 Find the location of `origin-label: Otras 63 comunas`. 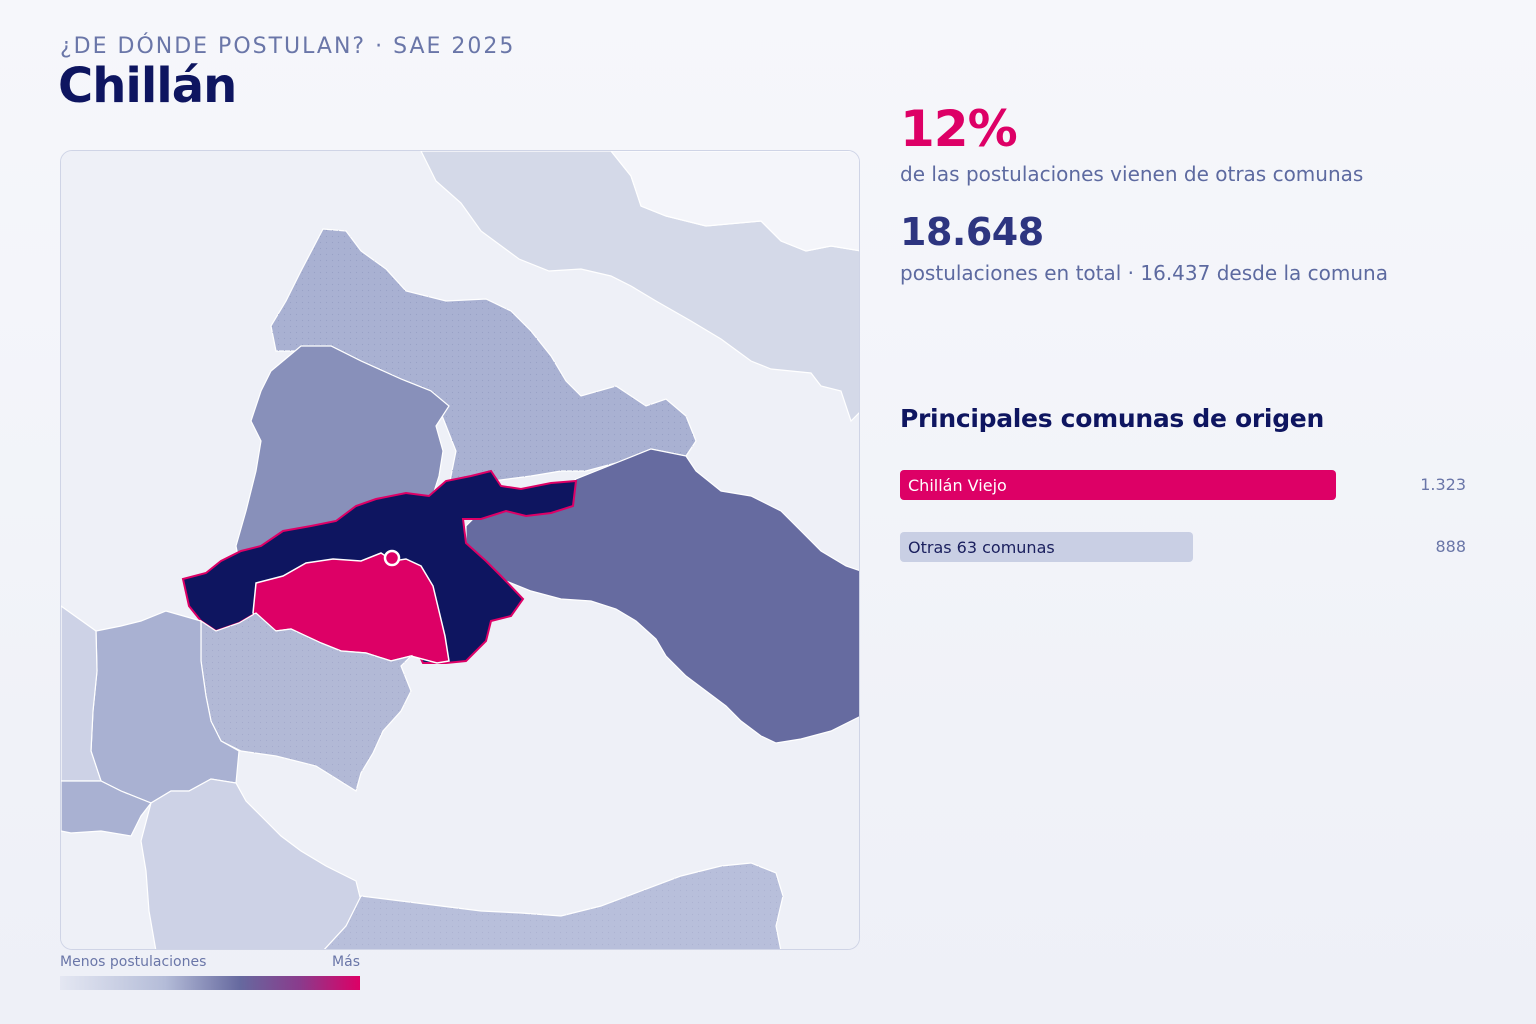

origin-label: Otras 63 comunas is located at coordinates (981, 547).